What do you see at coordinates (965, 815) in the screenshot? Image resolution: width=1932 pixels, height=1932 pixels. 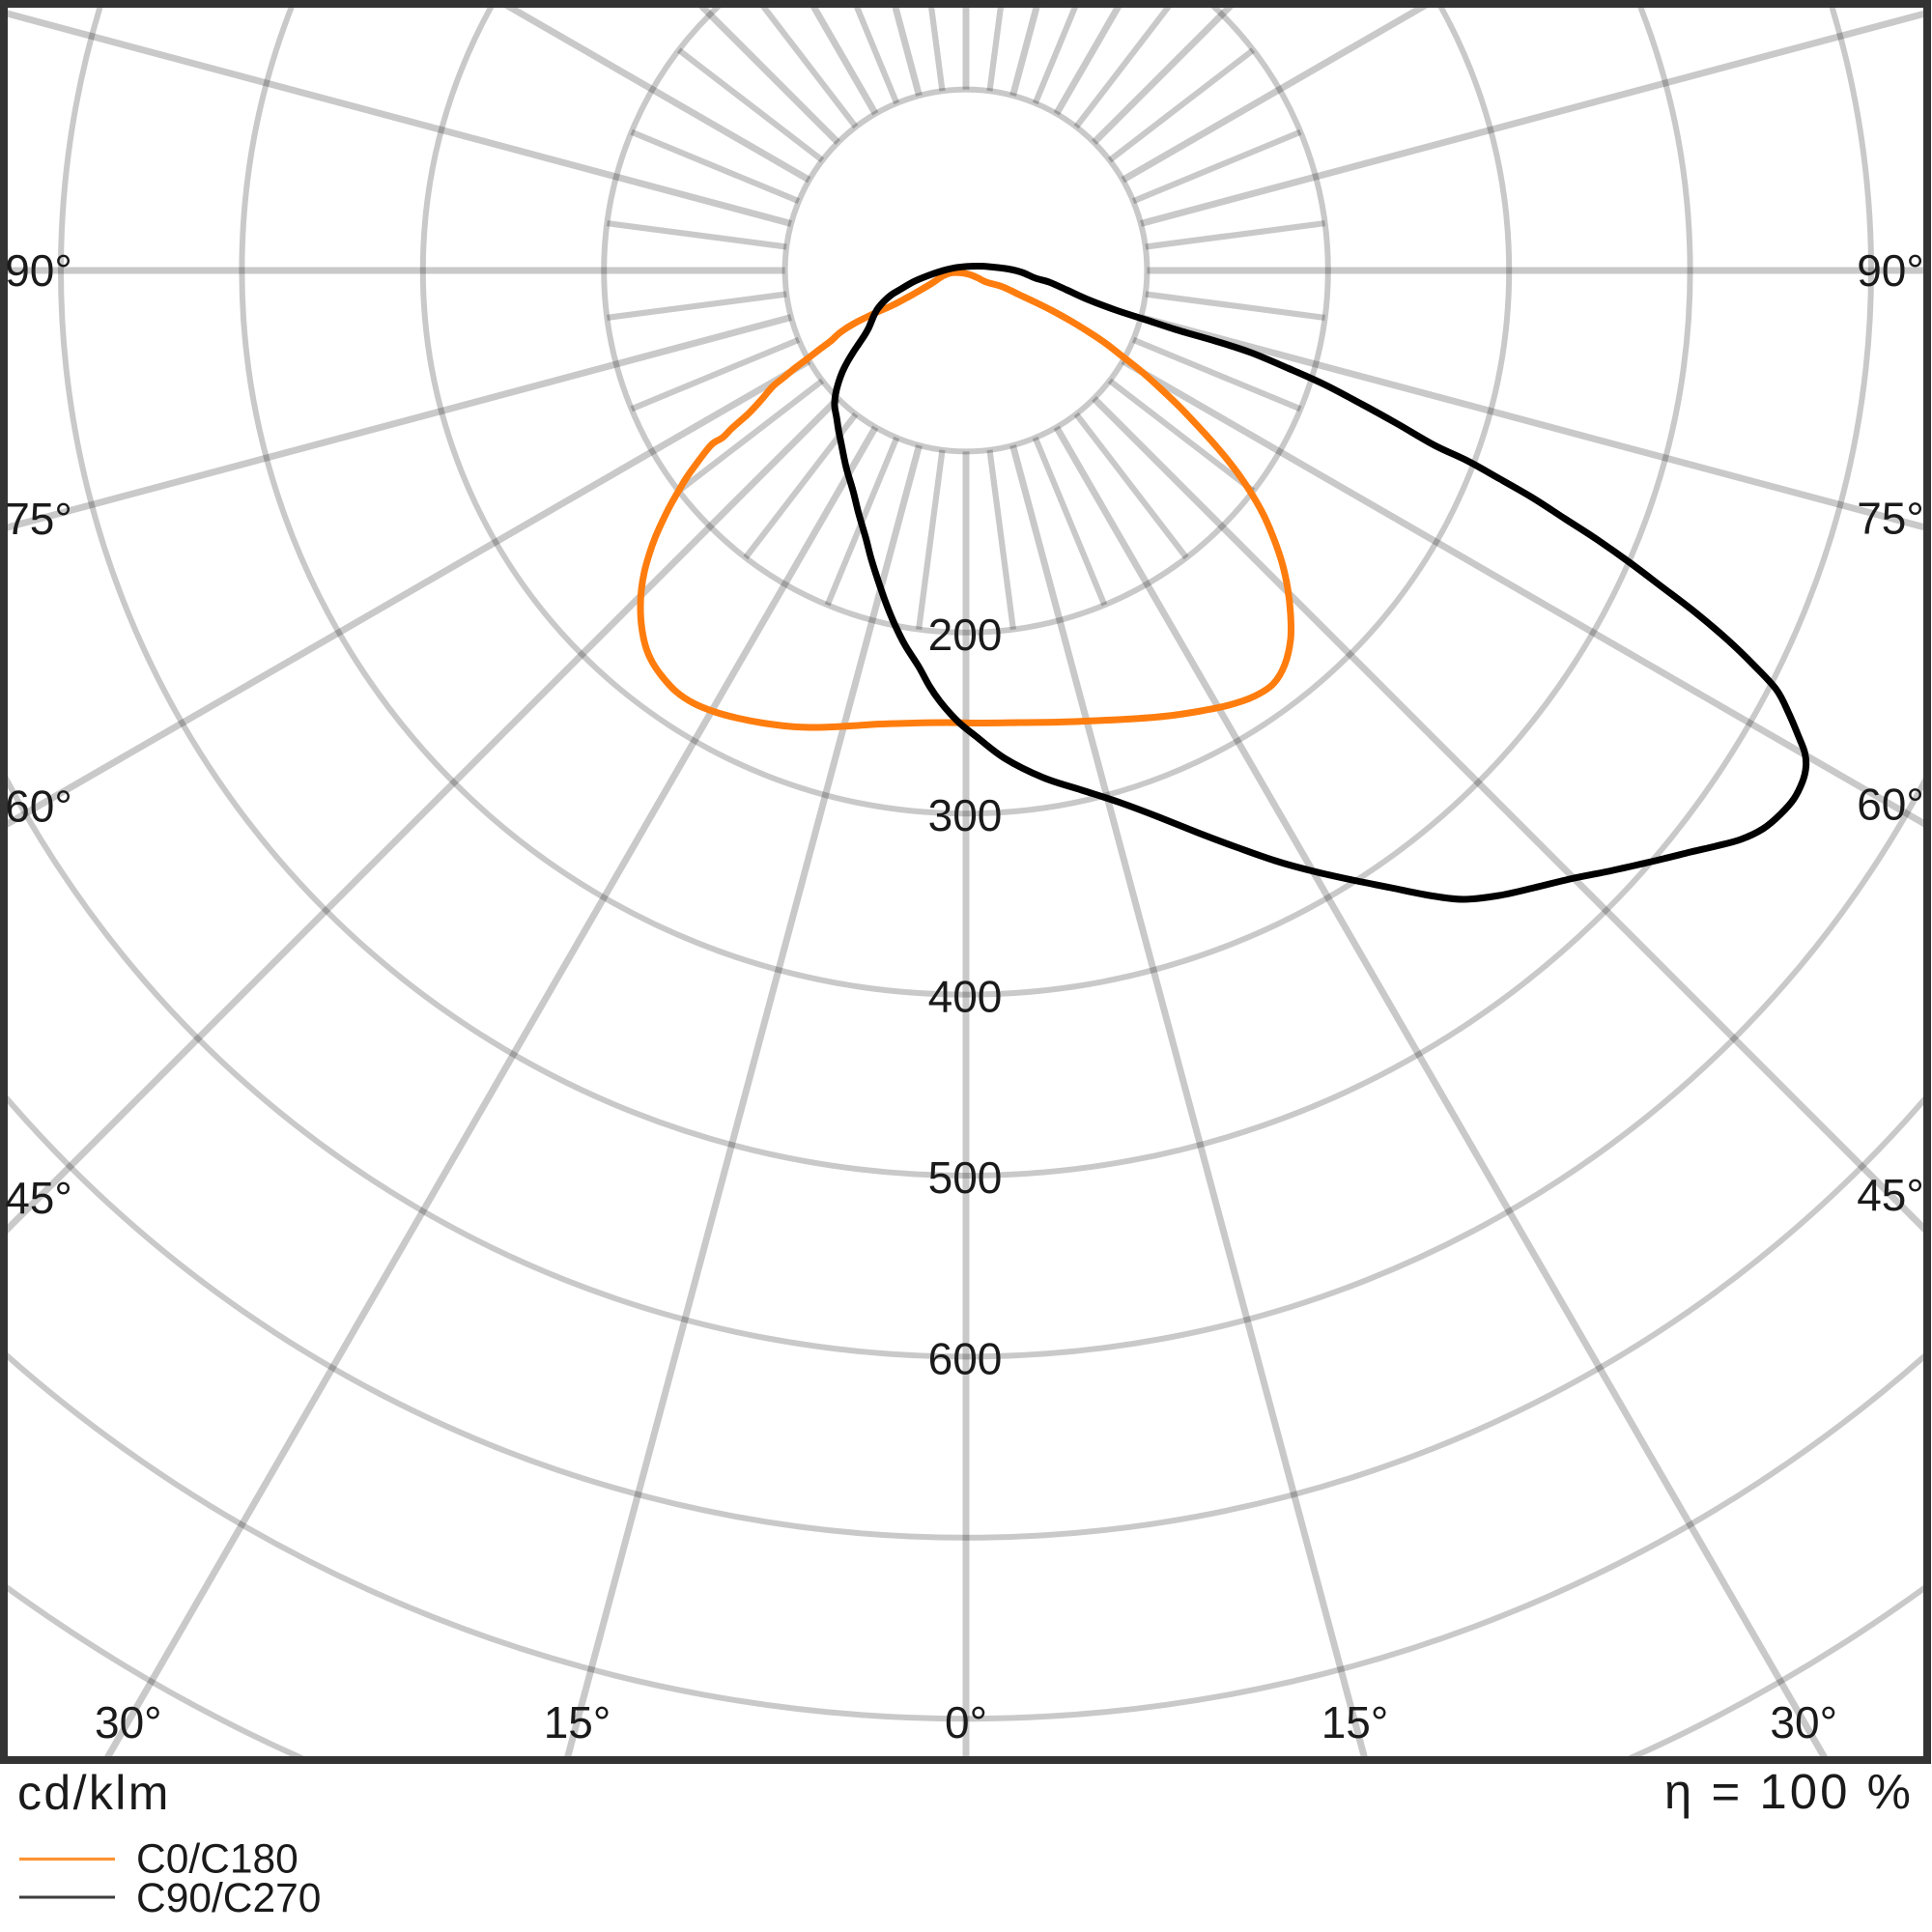 I see `svg-text: 300` at bounding box center [965, 815].